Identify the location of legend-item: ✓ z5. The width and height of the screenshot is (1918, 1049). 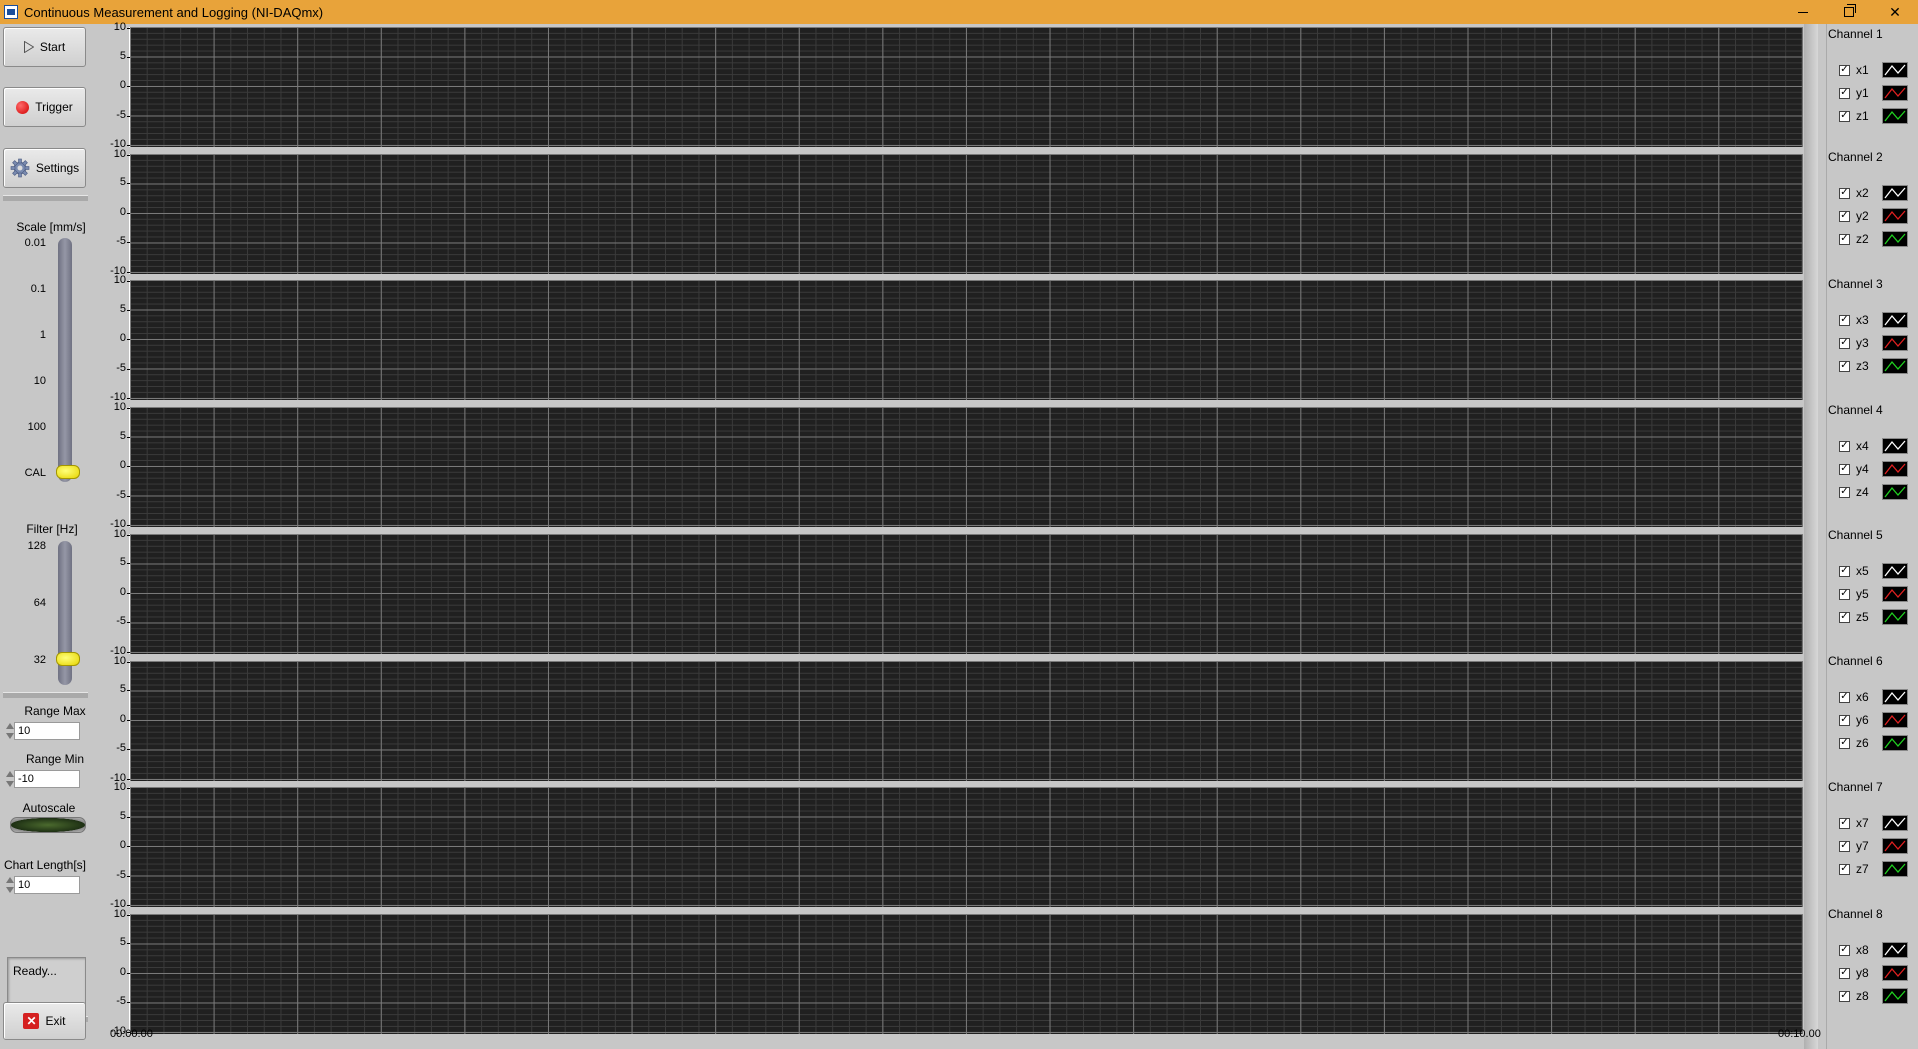
(1873, 617).